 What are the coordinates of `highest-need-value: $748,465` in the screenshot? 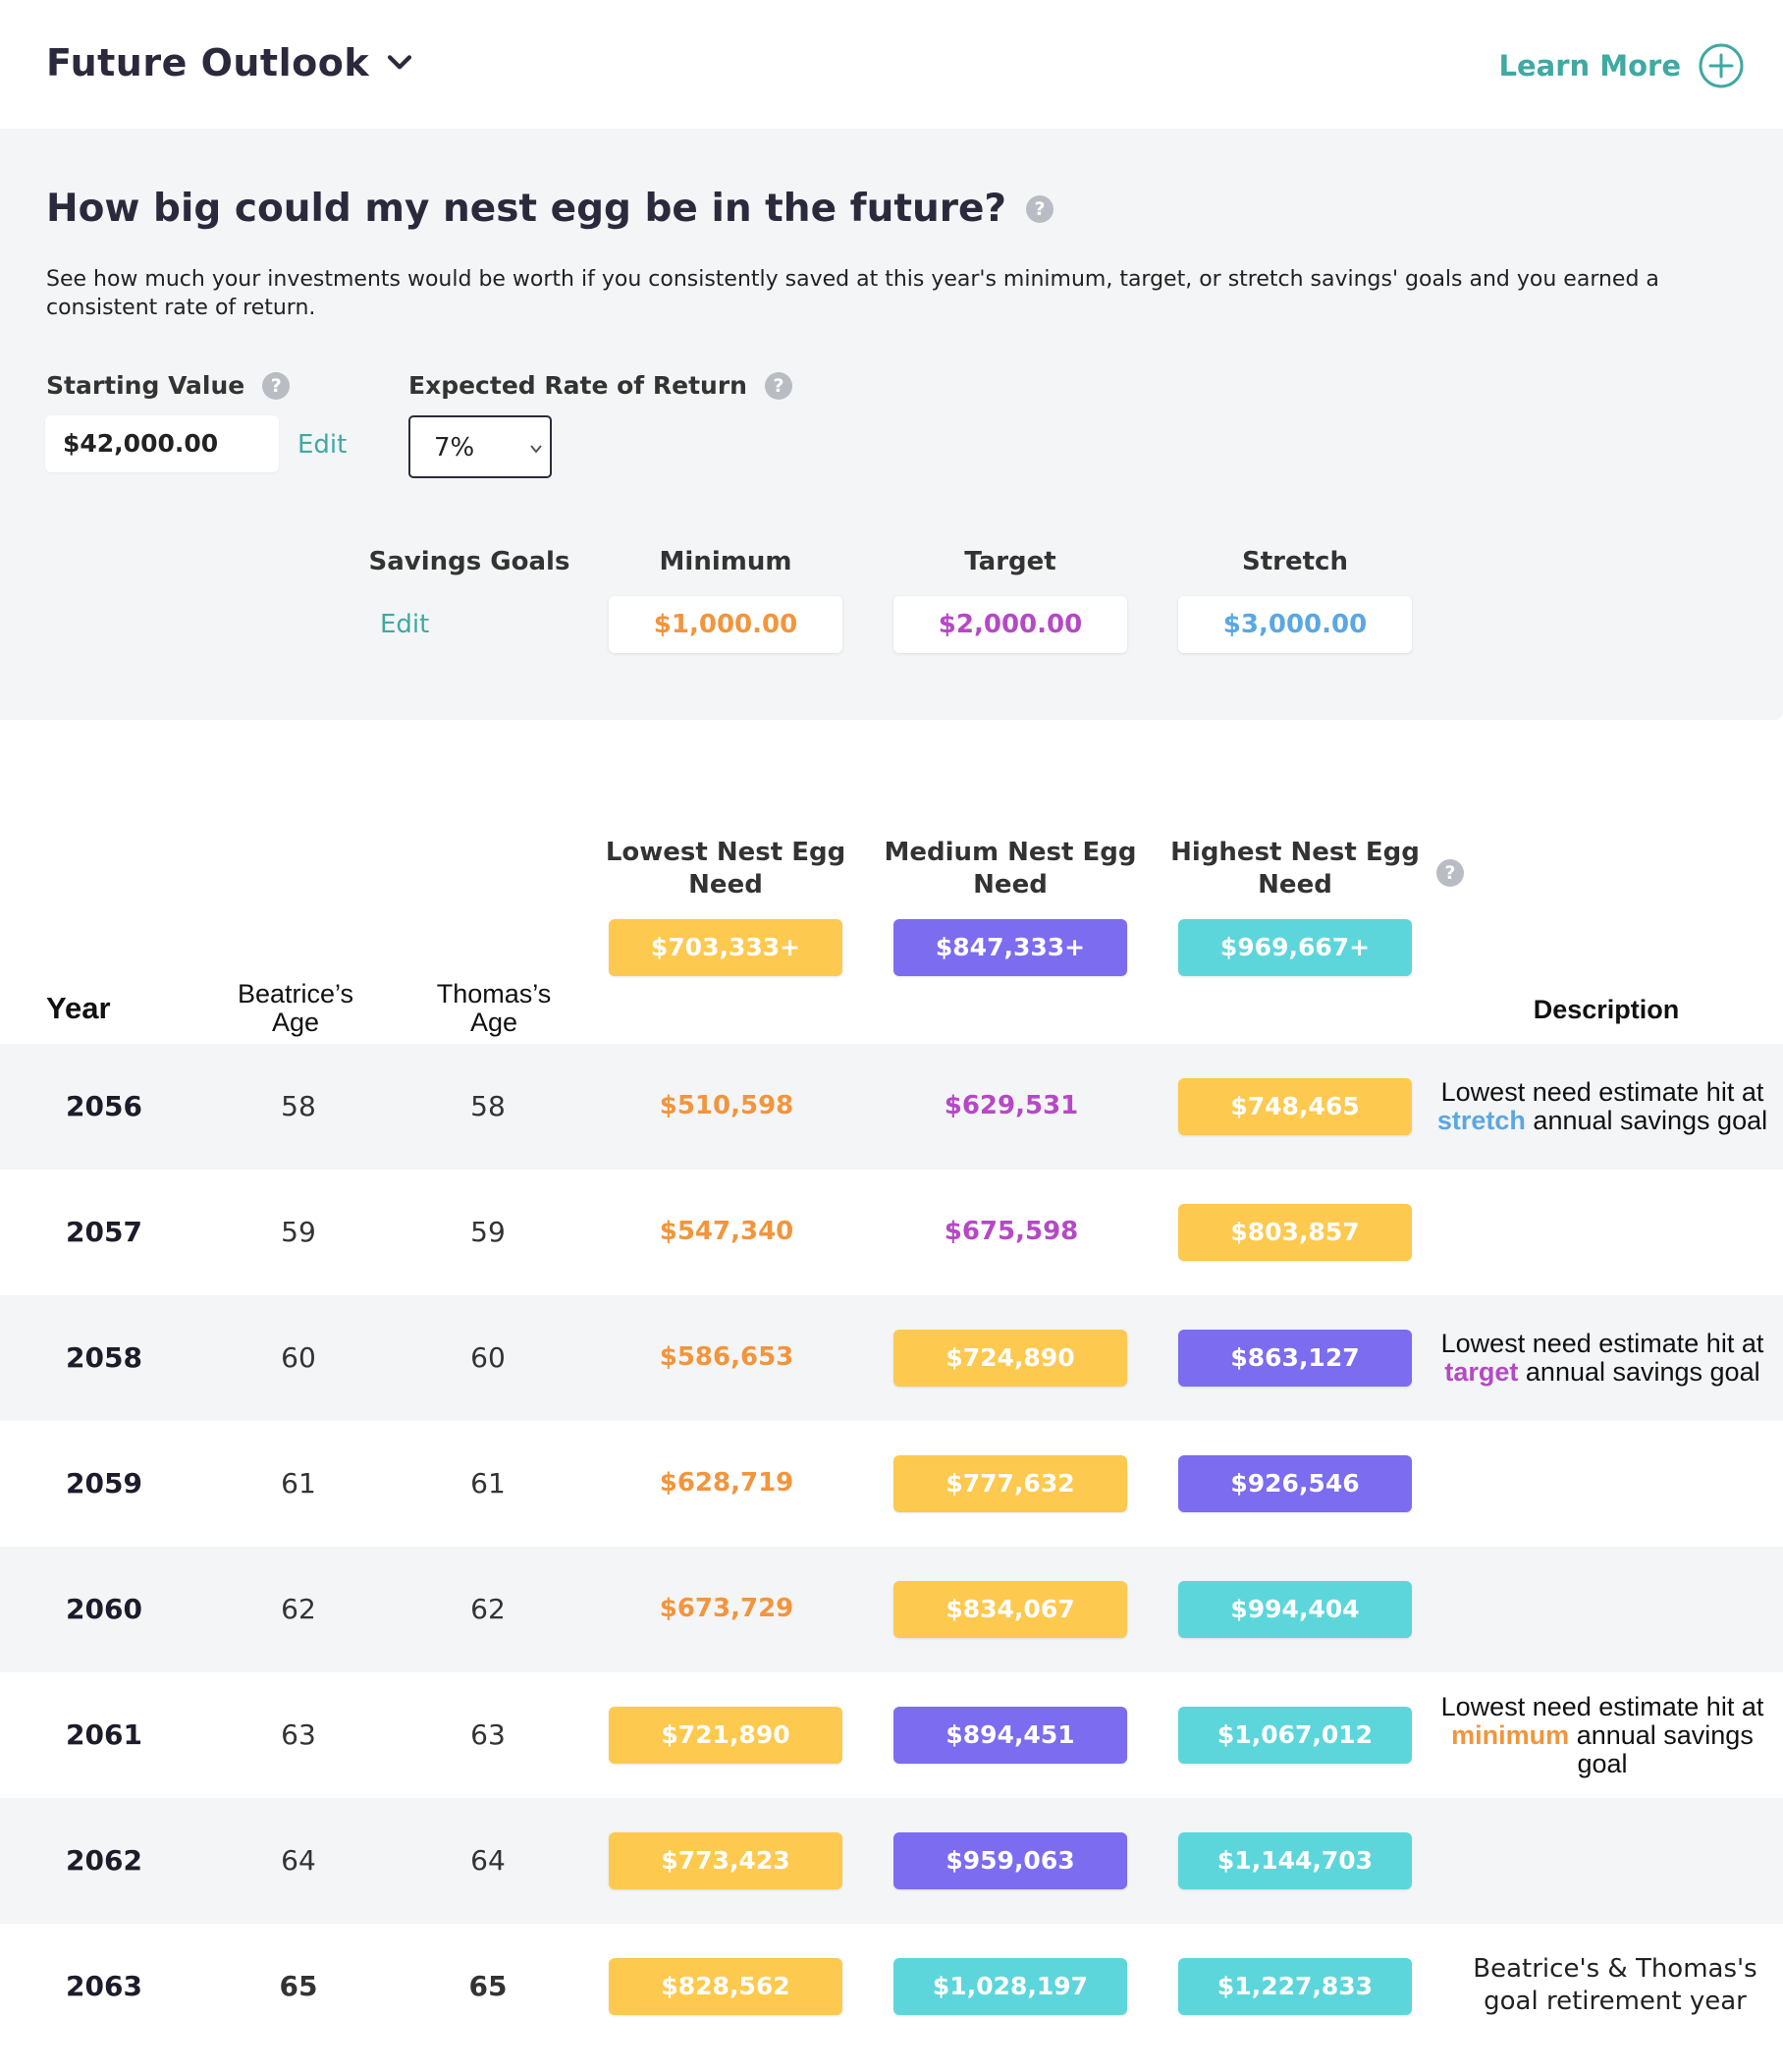 It's located at (1295, 1106).